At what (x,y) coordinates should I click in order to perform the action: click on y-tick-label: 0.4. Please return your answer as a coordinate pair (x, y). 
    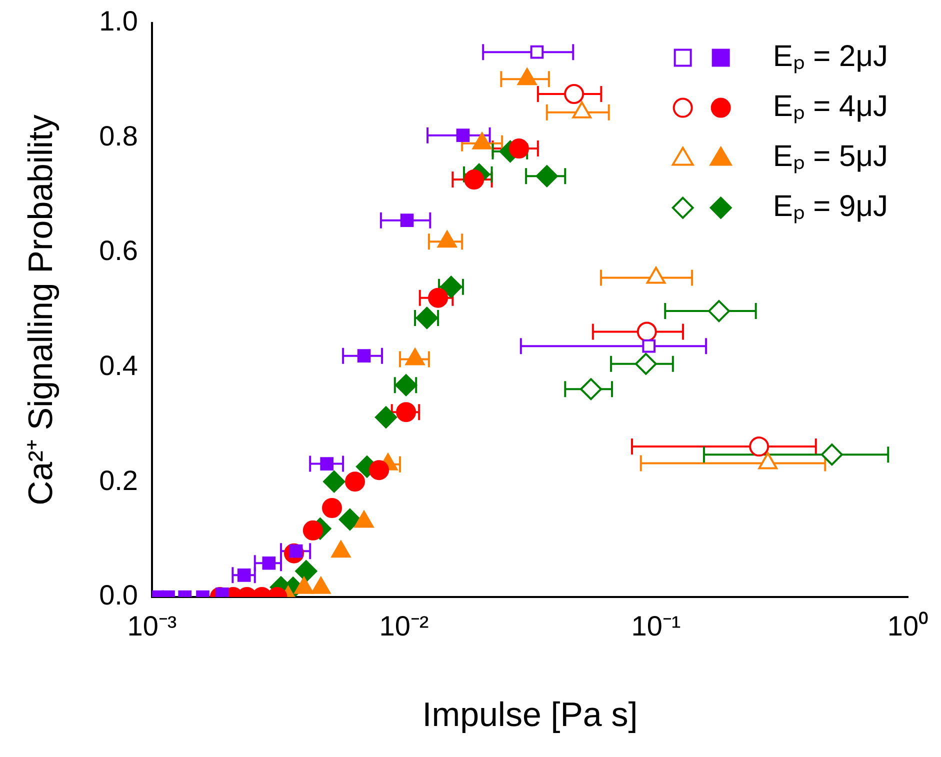
    Looking at the image, I should click on (118, 366).